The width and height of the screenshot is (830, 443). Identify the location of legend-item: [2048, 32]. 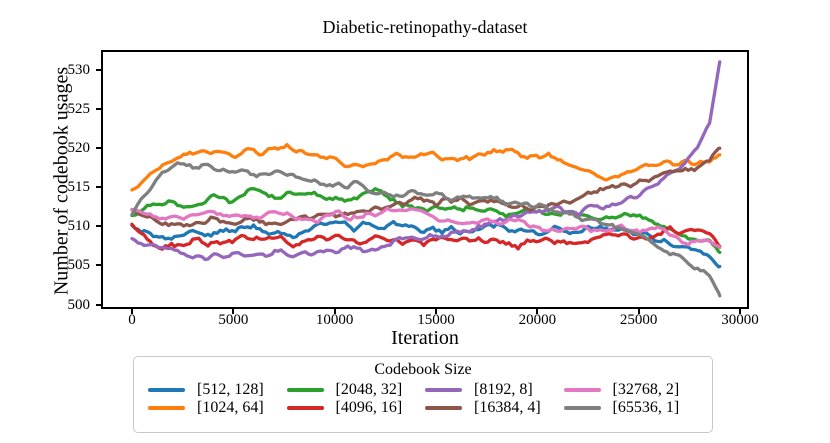
(354, 390).